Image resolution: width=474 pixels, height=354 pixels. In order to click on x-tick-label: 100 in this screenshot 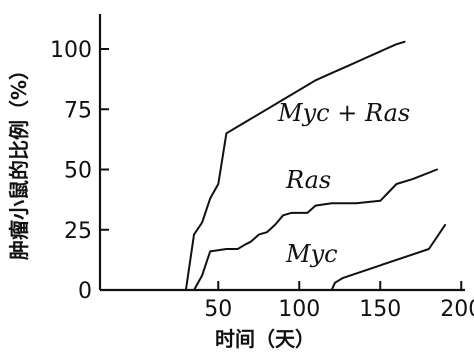, I will do `click(299, 309)`.